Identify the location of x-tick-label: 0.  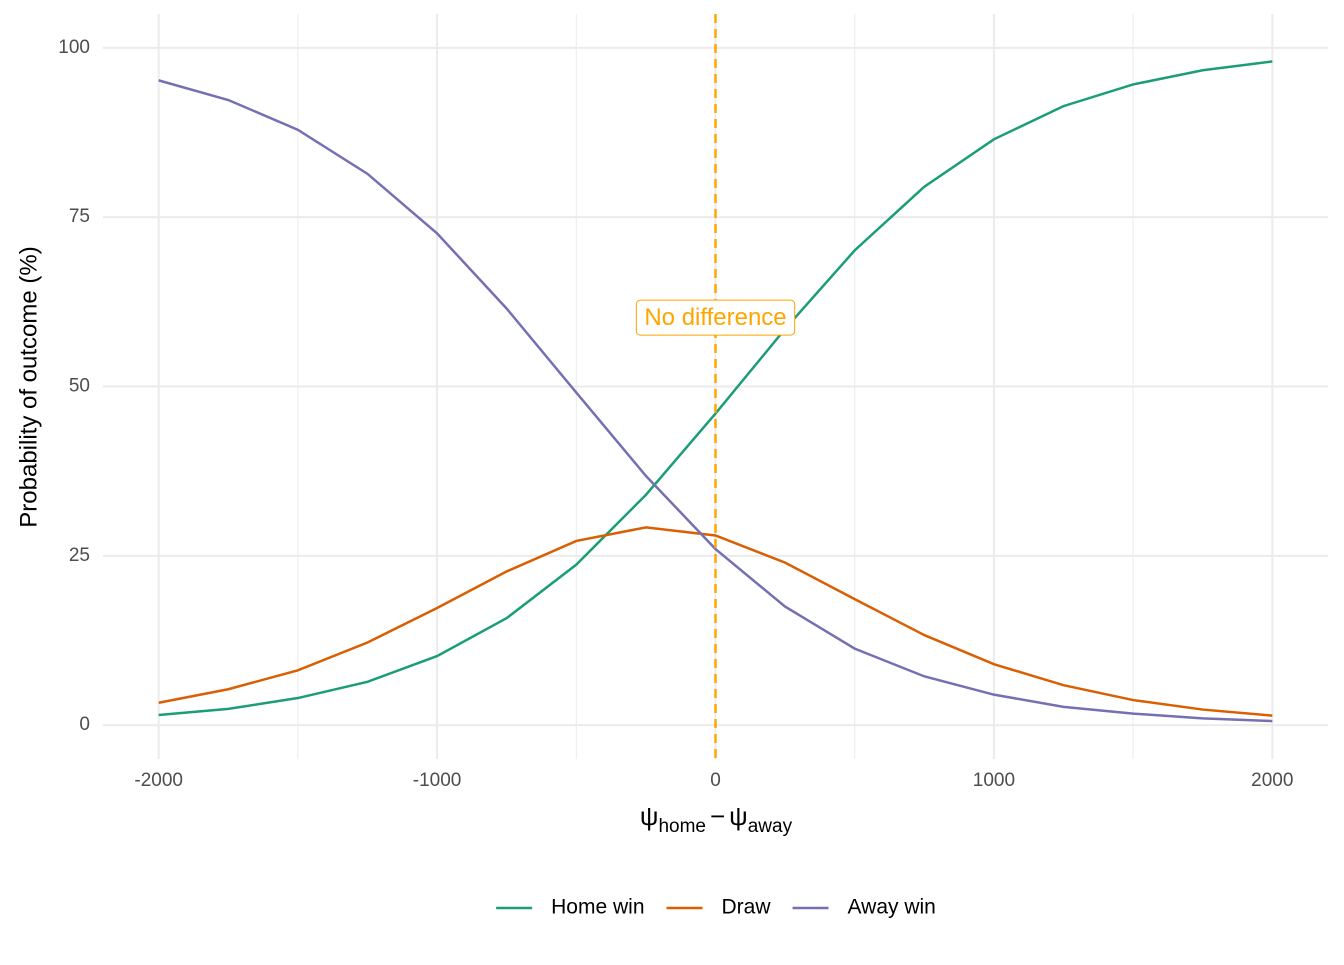
(715, 780).